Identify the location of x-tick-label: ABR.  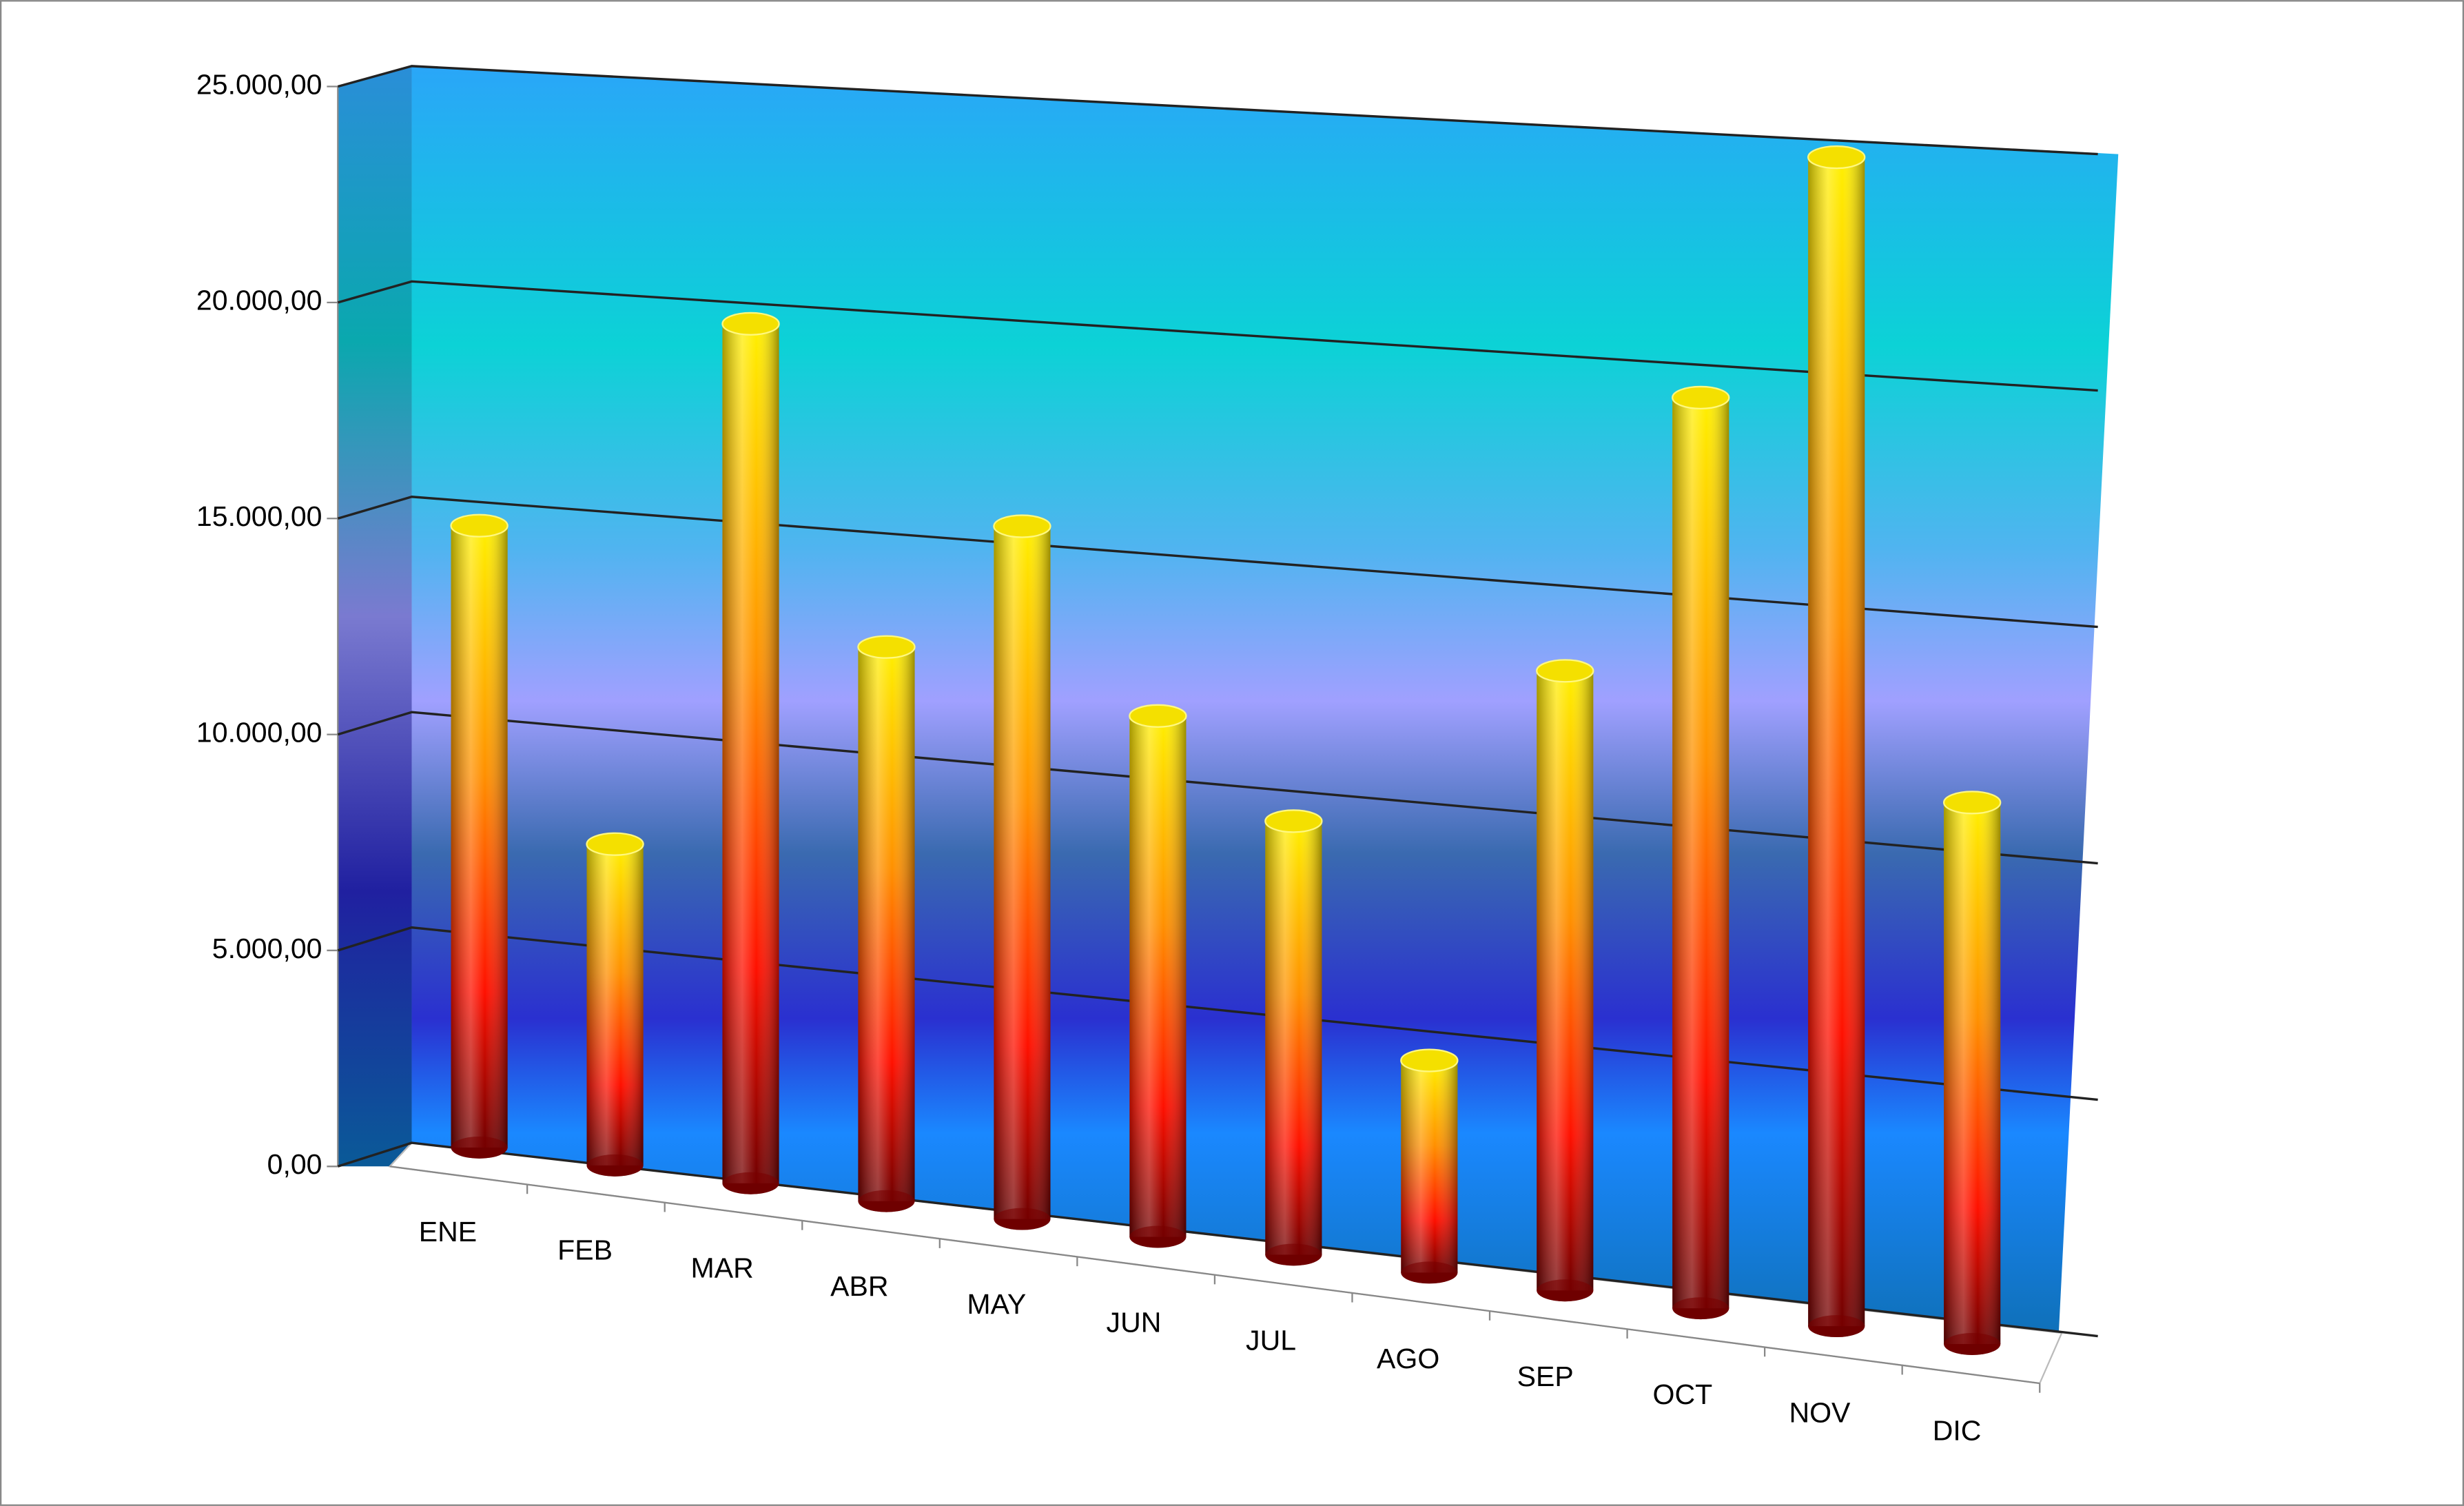
(859, 1286).